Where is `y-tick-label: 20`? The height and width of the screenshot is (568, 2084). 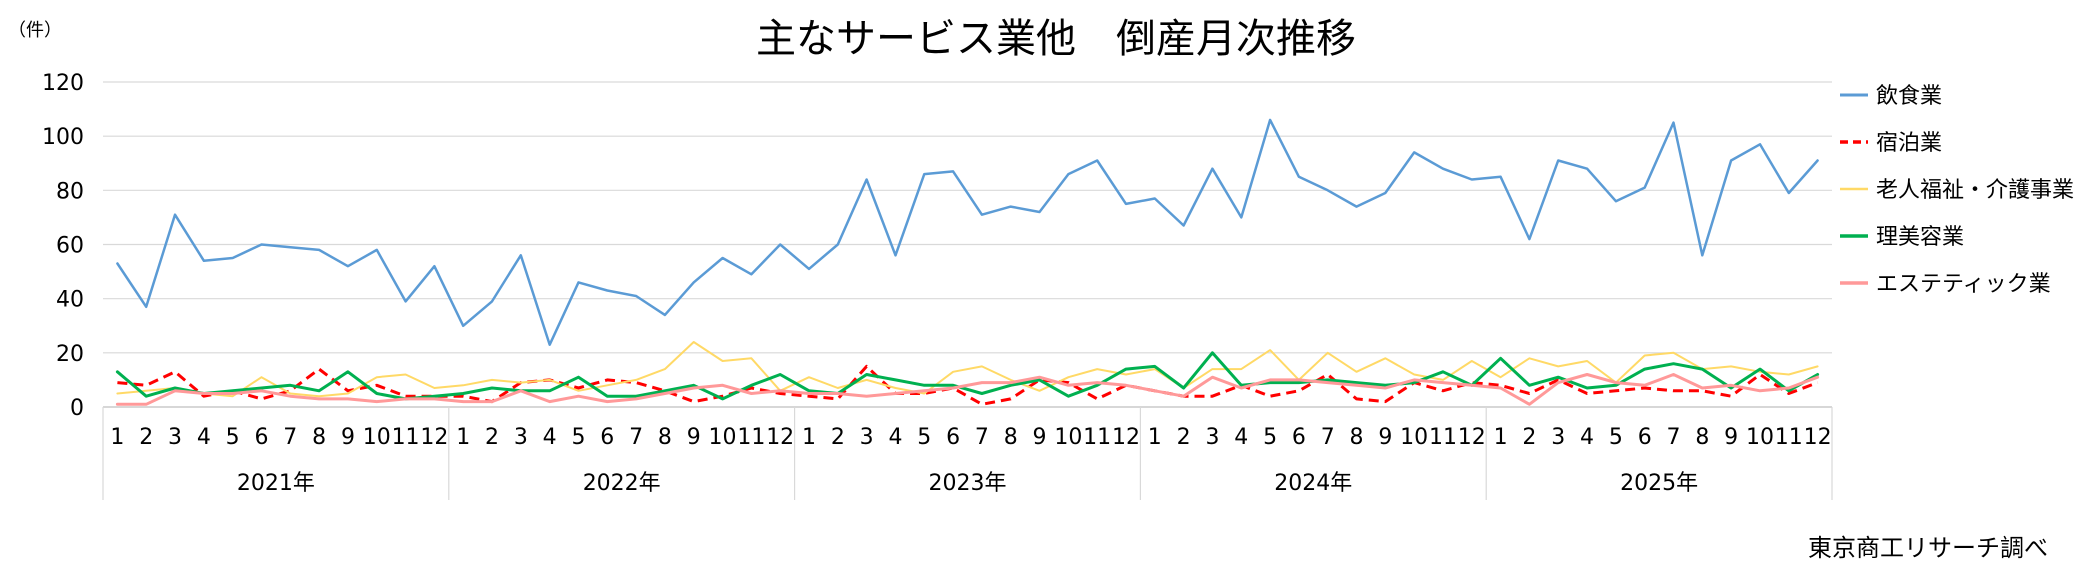 y-tick-label: 20 is located at coordinates (70, 354).